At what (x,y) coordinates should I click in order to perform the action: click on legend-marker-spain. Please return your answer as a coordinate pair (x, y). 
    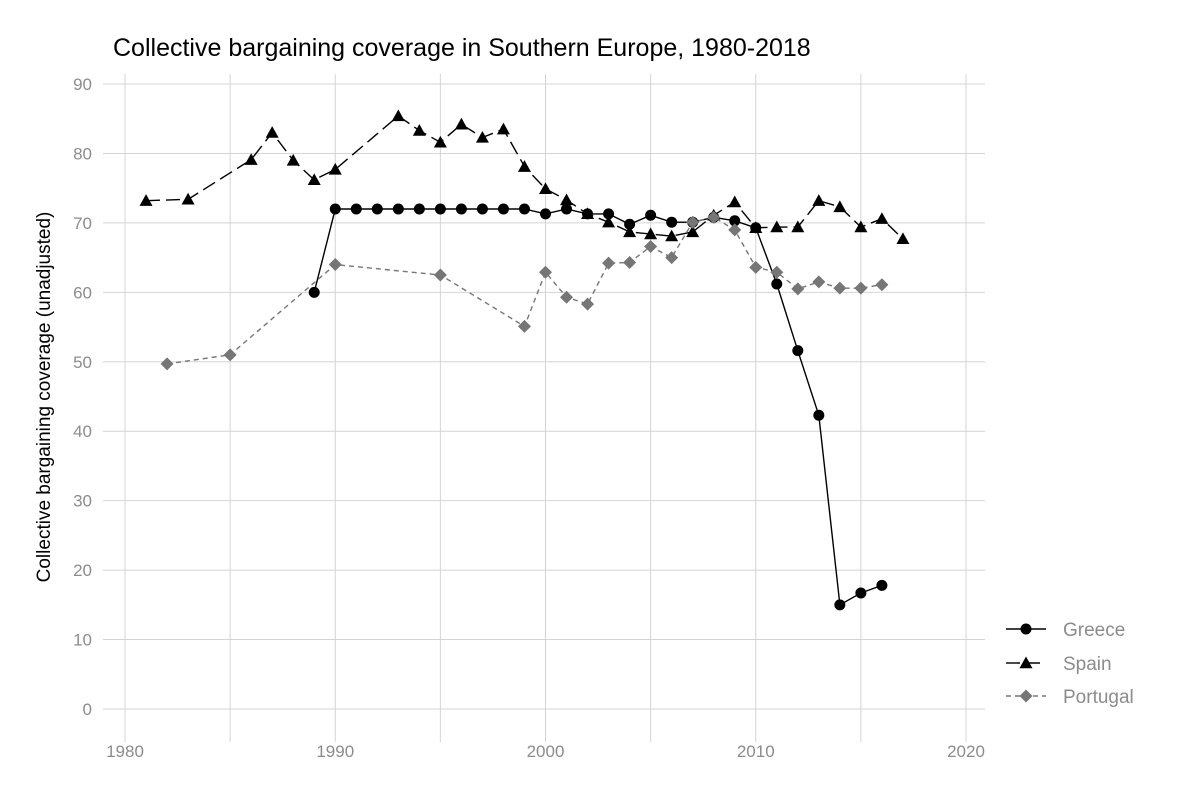
    Looking at the image, I should click on (1026, 662).